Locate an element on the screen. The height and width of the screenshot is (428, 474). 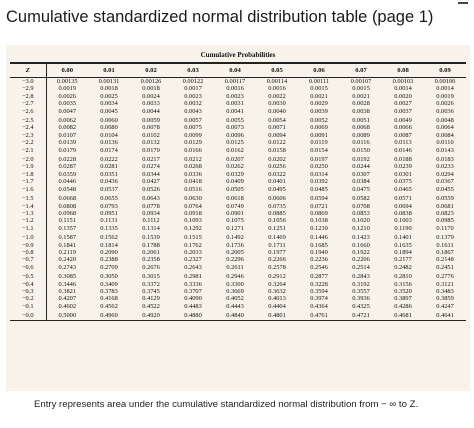
probability-cell: 0.0035 is located at coordinates (67, 104).